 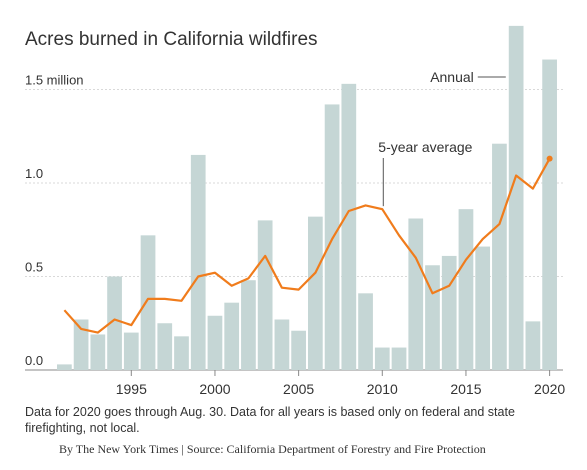 I want to click on x-tick-label: 2000, so click(x=214, y=389).